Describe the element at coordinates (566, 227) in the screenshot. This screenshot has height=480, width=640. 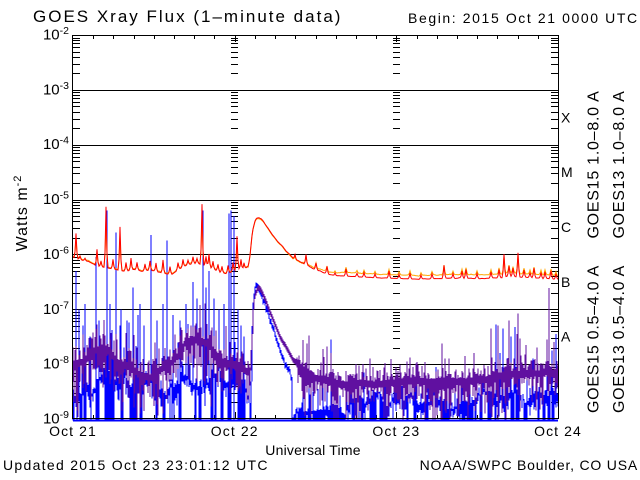
I see `svg-text: C` at that location.